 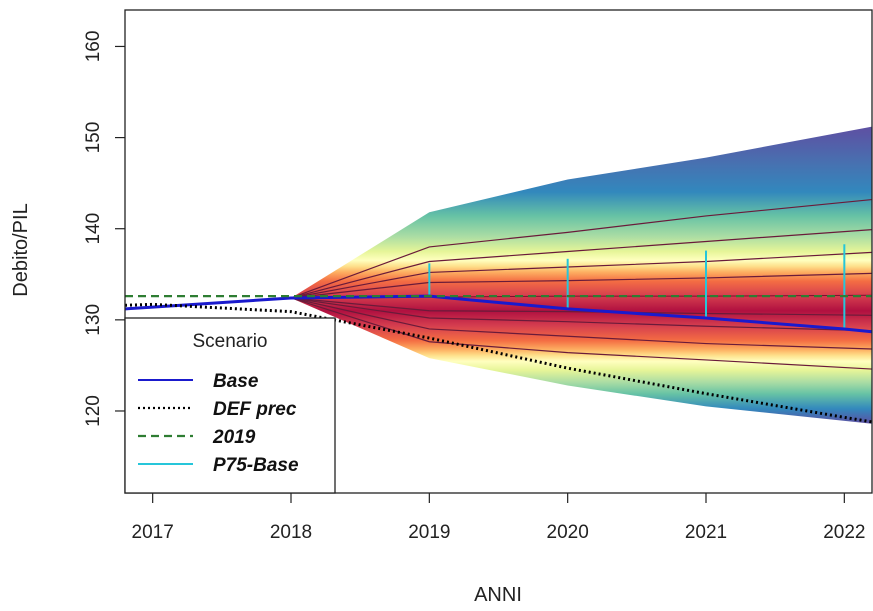 I want to click on y-tick-label: 130, so click(x=93, y=320).